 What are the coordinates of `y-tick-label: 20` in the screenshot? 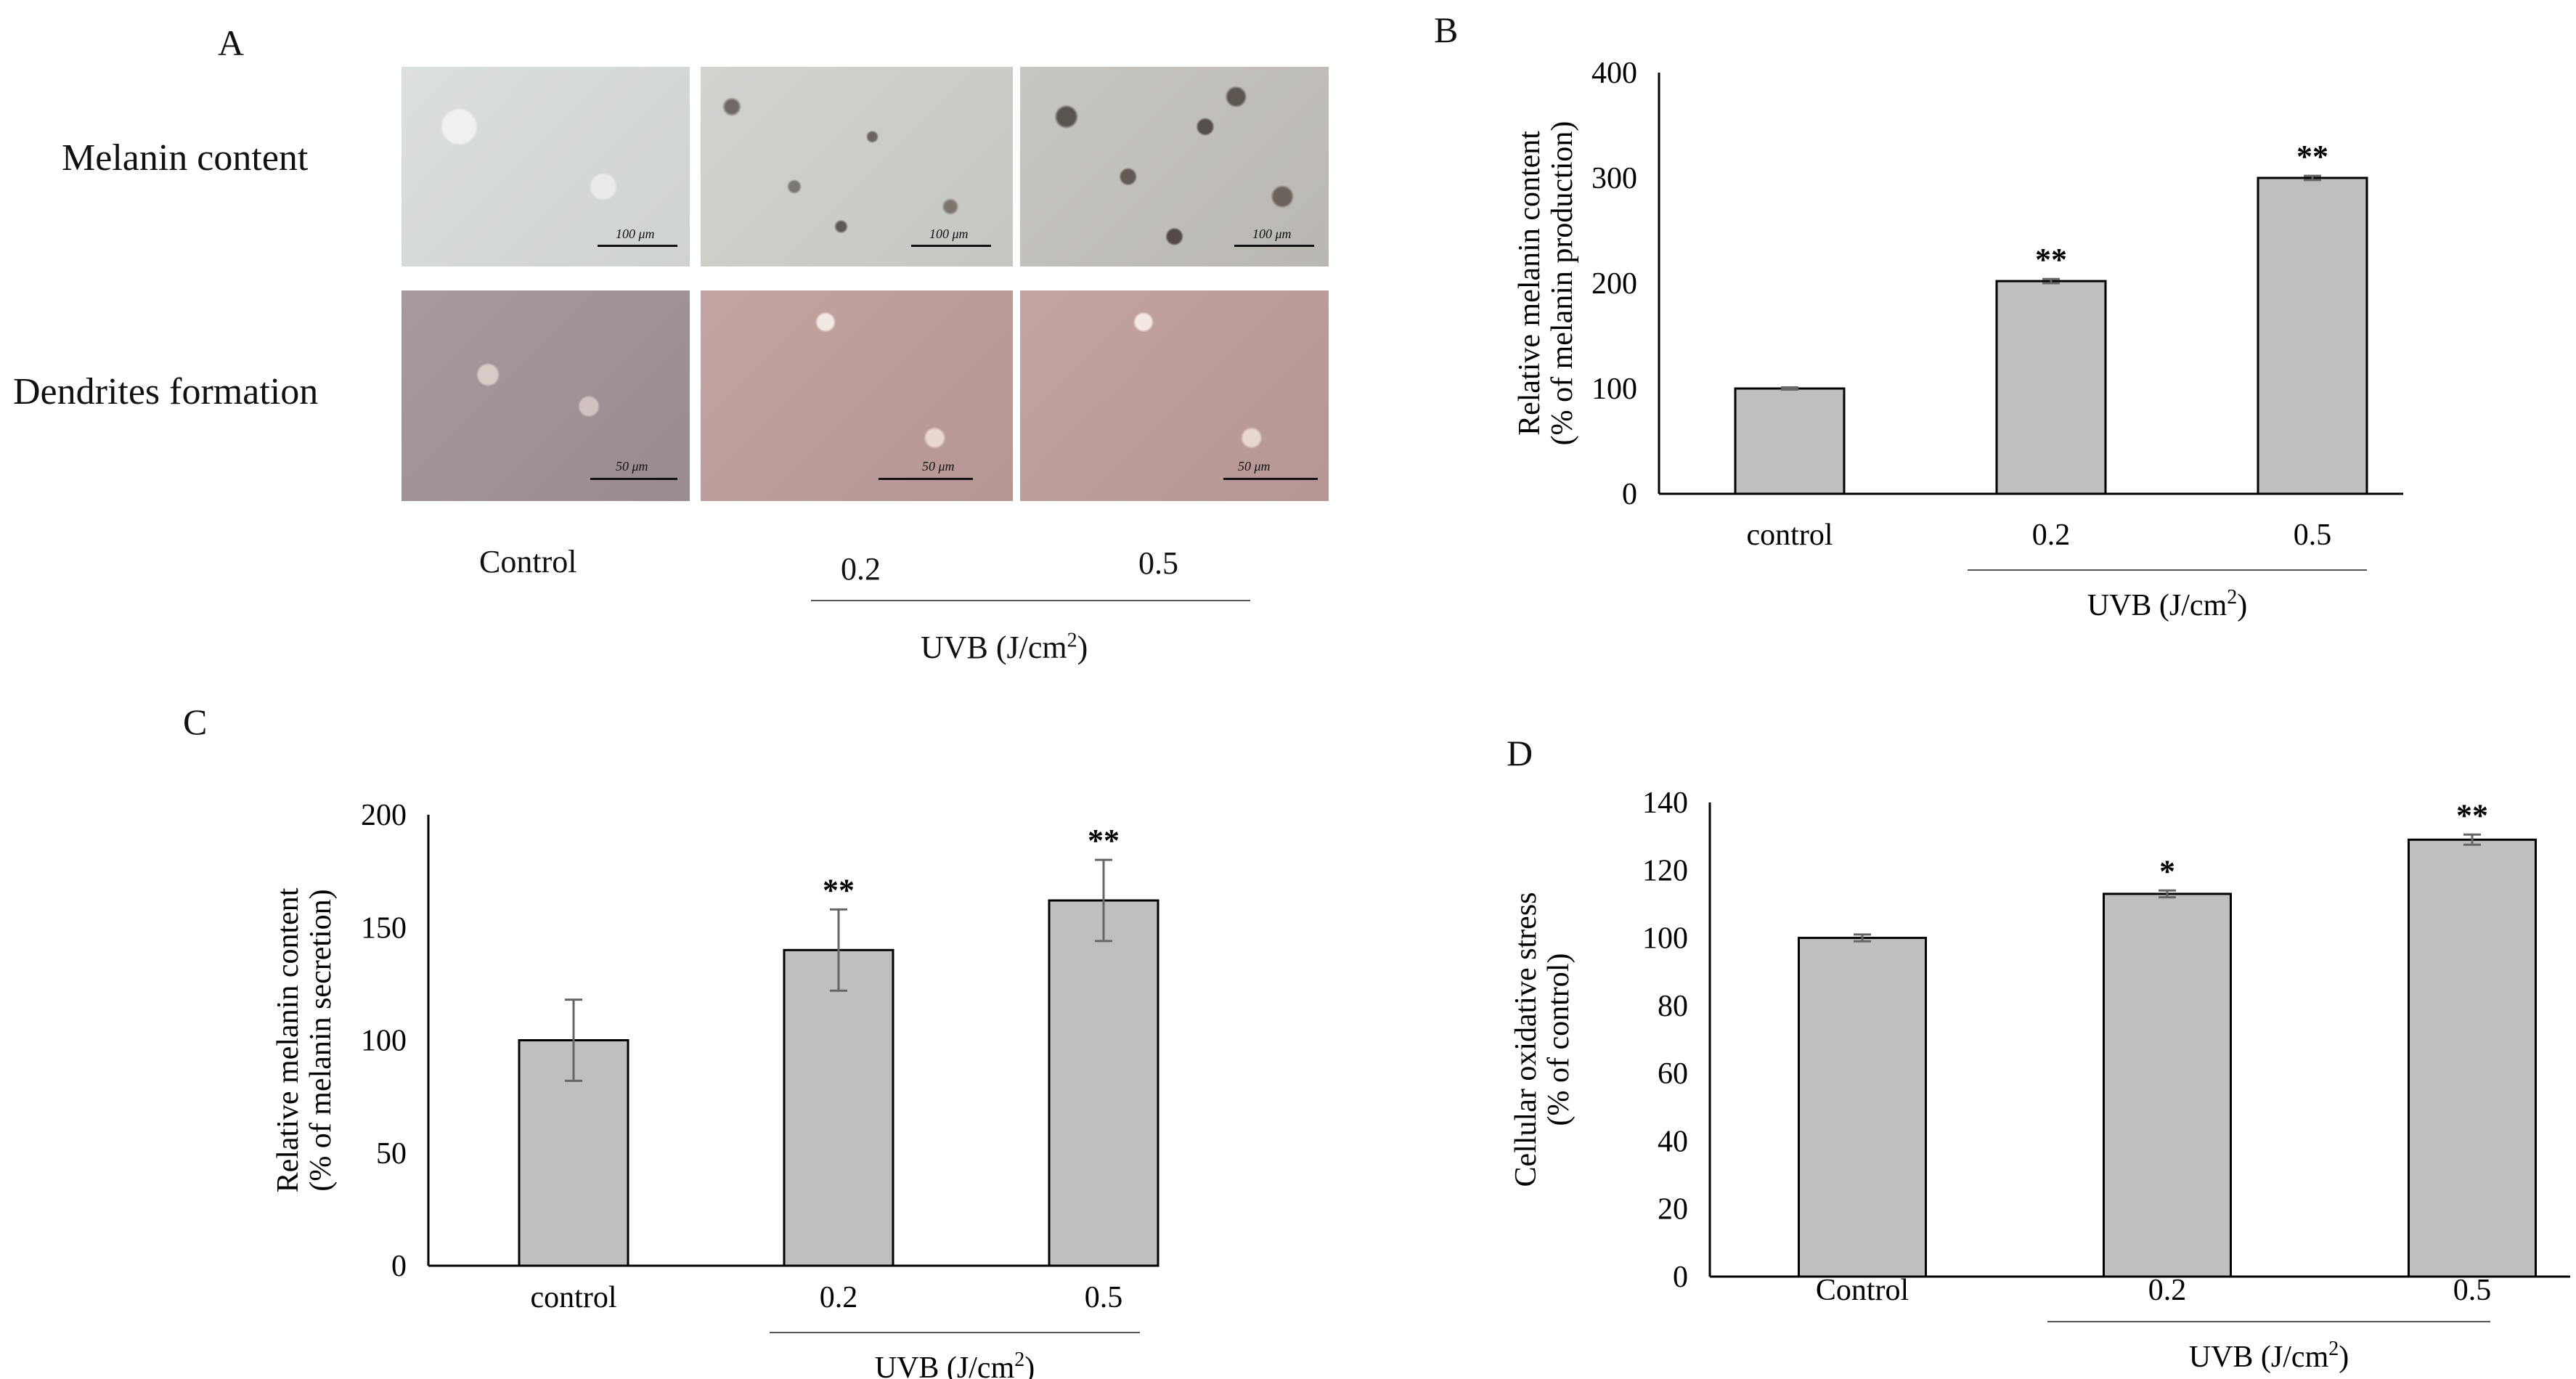 It's located at (1673, 1210).